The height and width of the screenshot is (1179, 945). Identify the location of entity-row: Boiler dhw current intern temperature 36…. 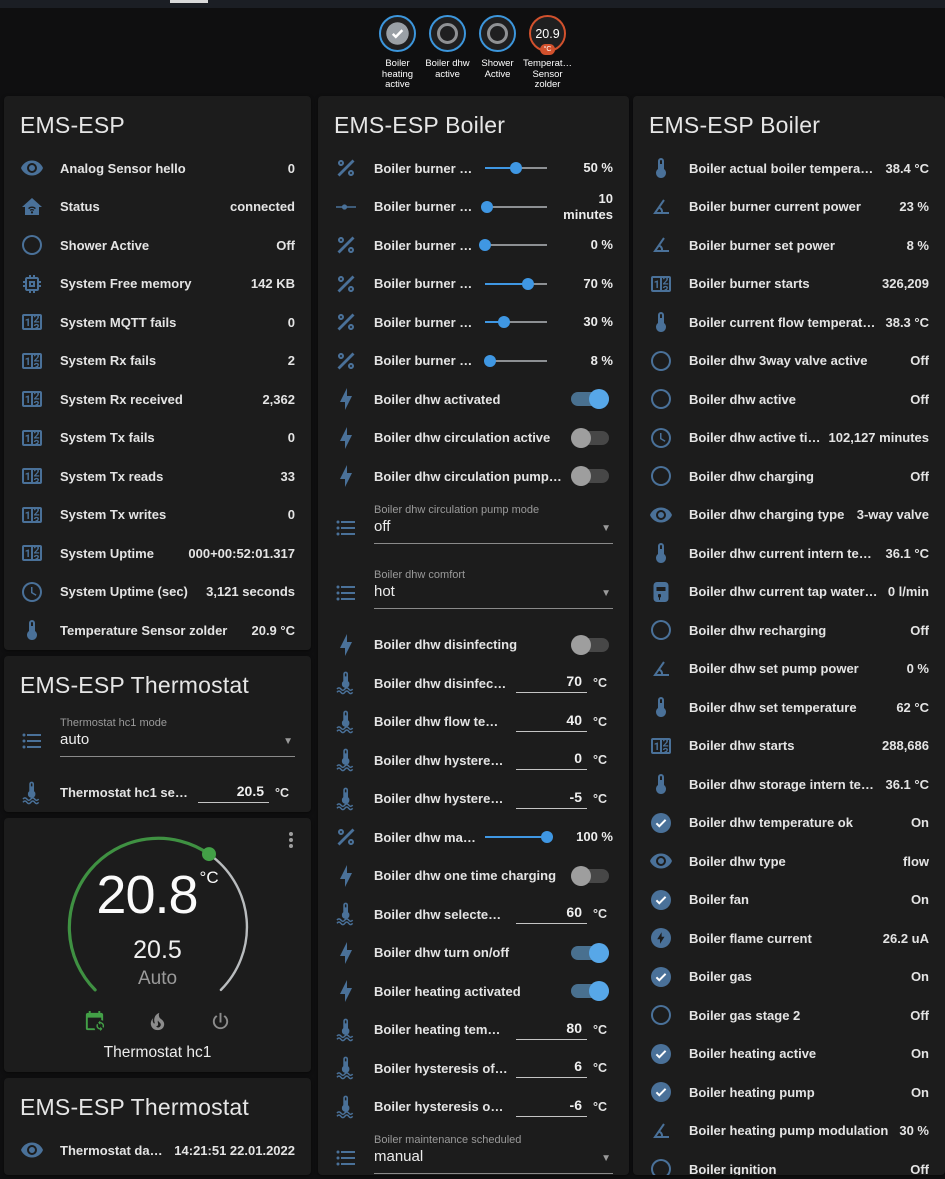
(789, 553).